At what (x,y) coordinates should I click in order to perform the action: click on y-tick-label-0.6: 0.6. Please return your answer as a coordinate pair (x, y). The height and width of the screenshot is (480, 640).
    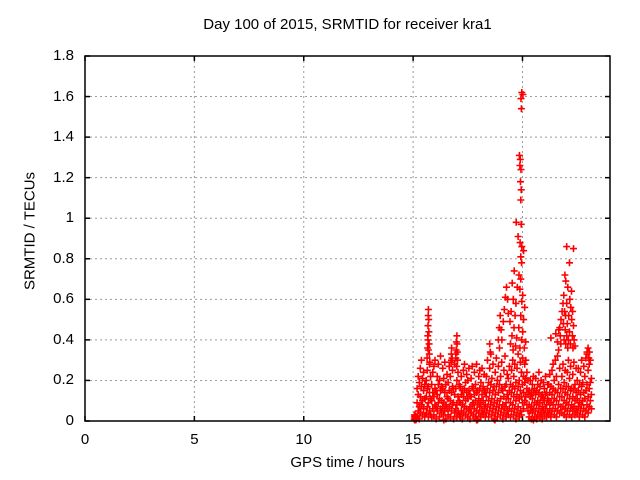
    Looking at the image, I should click on (63, 299).